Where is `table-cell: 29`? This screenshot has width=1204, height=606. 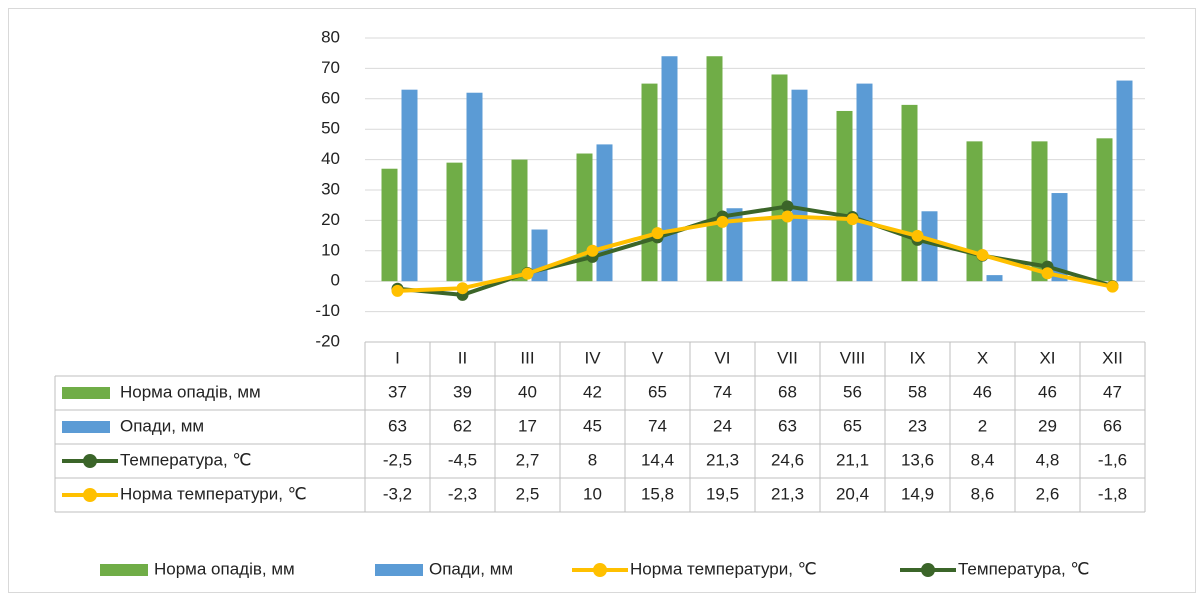
table-cell: 29 is located at coordinates (1047, 425).